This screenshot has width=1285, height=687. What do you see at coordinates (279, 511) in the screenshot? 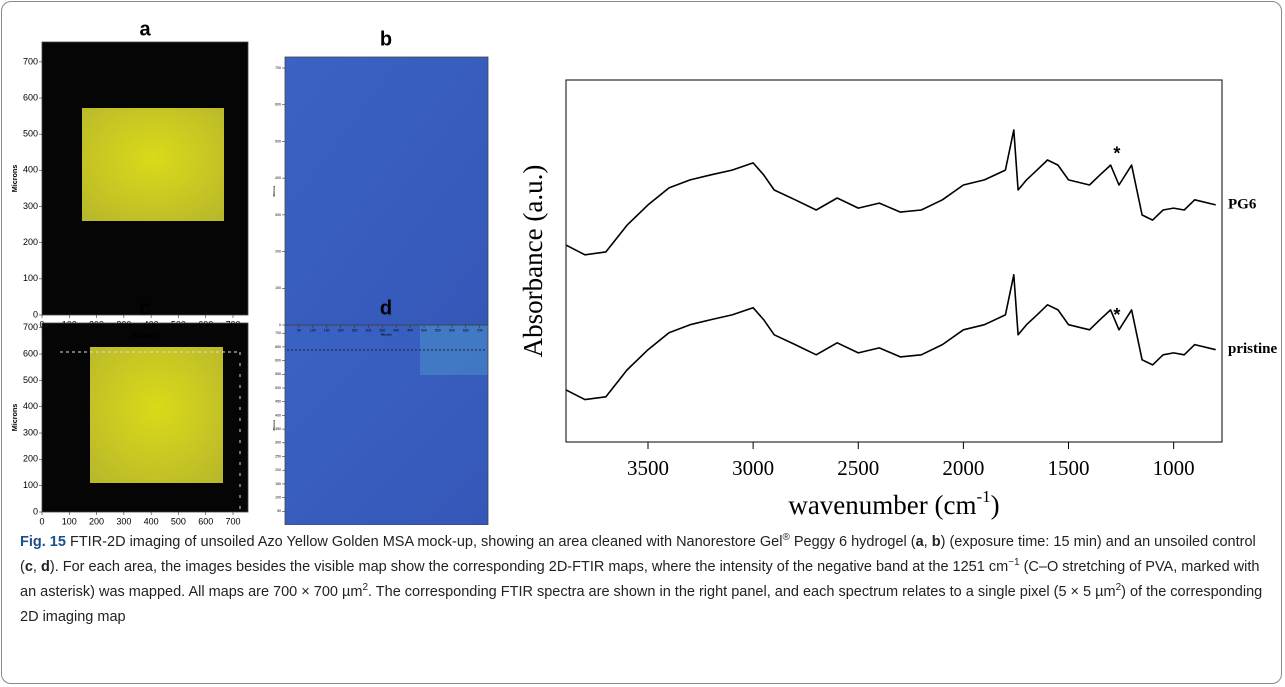
I see `y-tick-label: 50` at bounding box center [279, 511].